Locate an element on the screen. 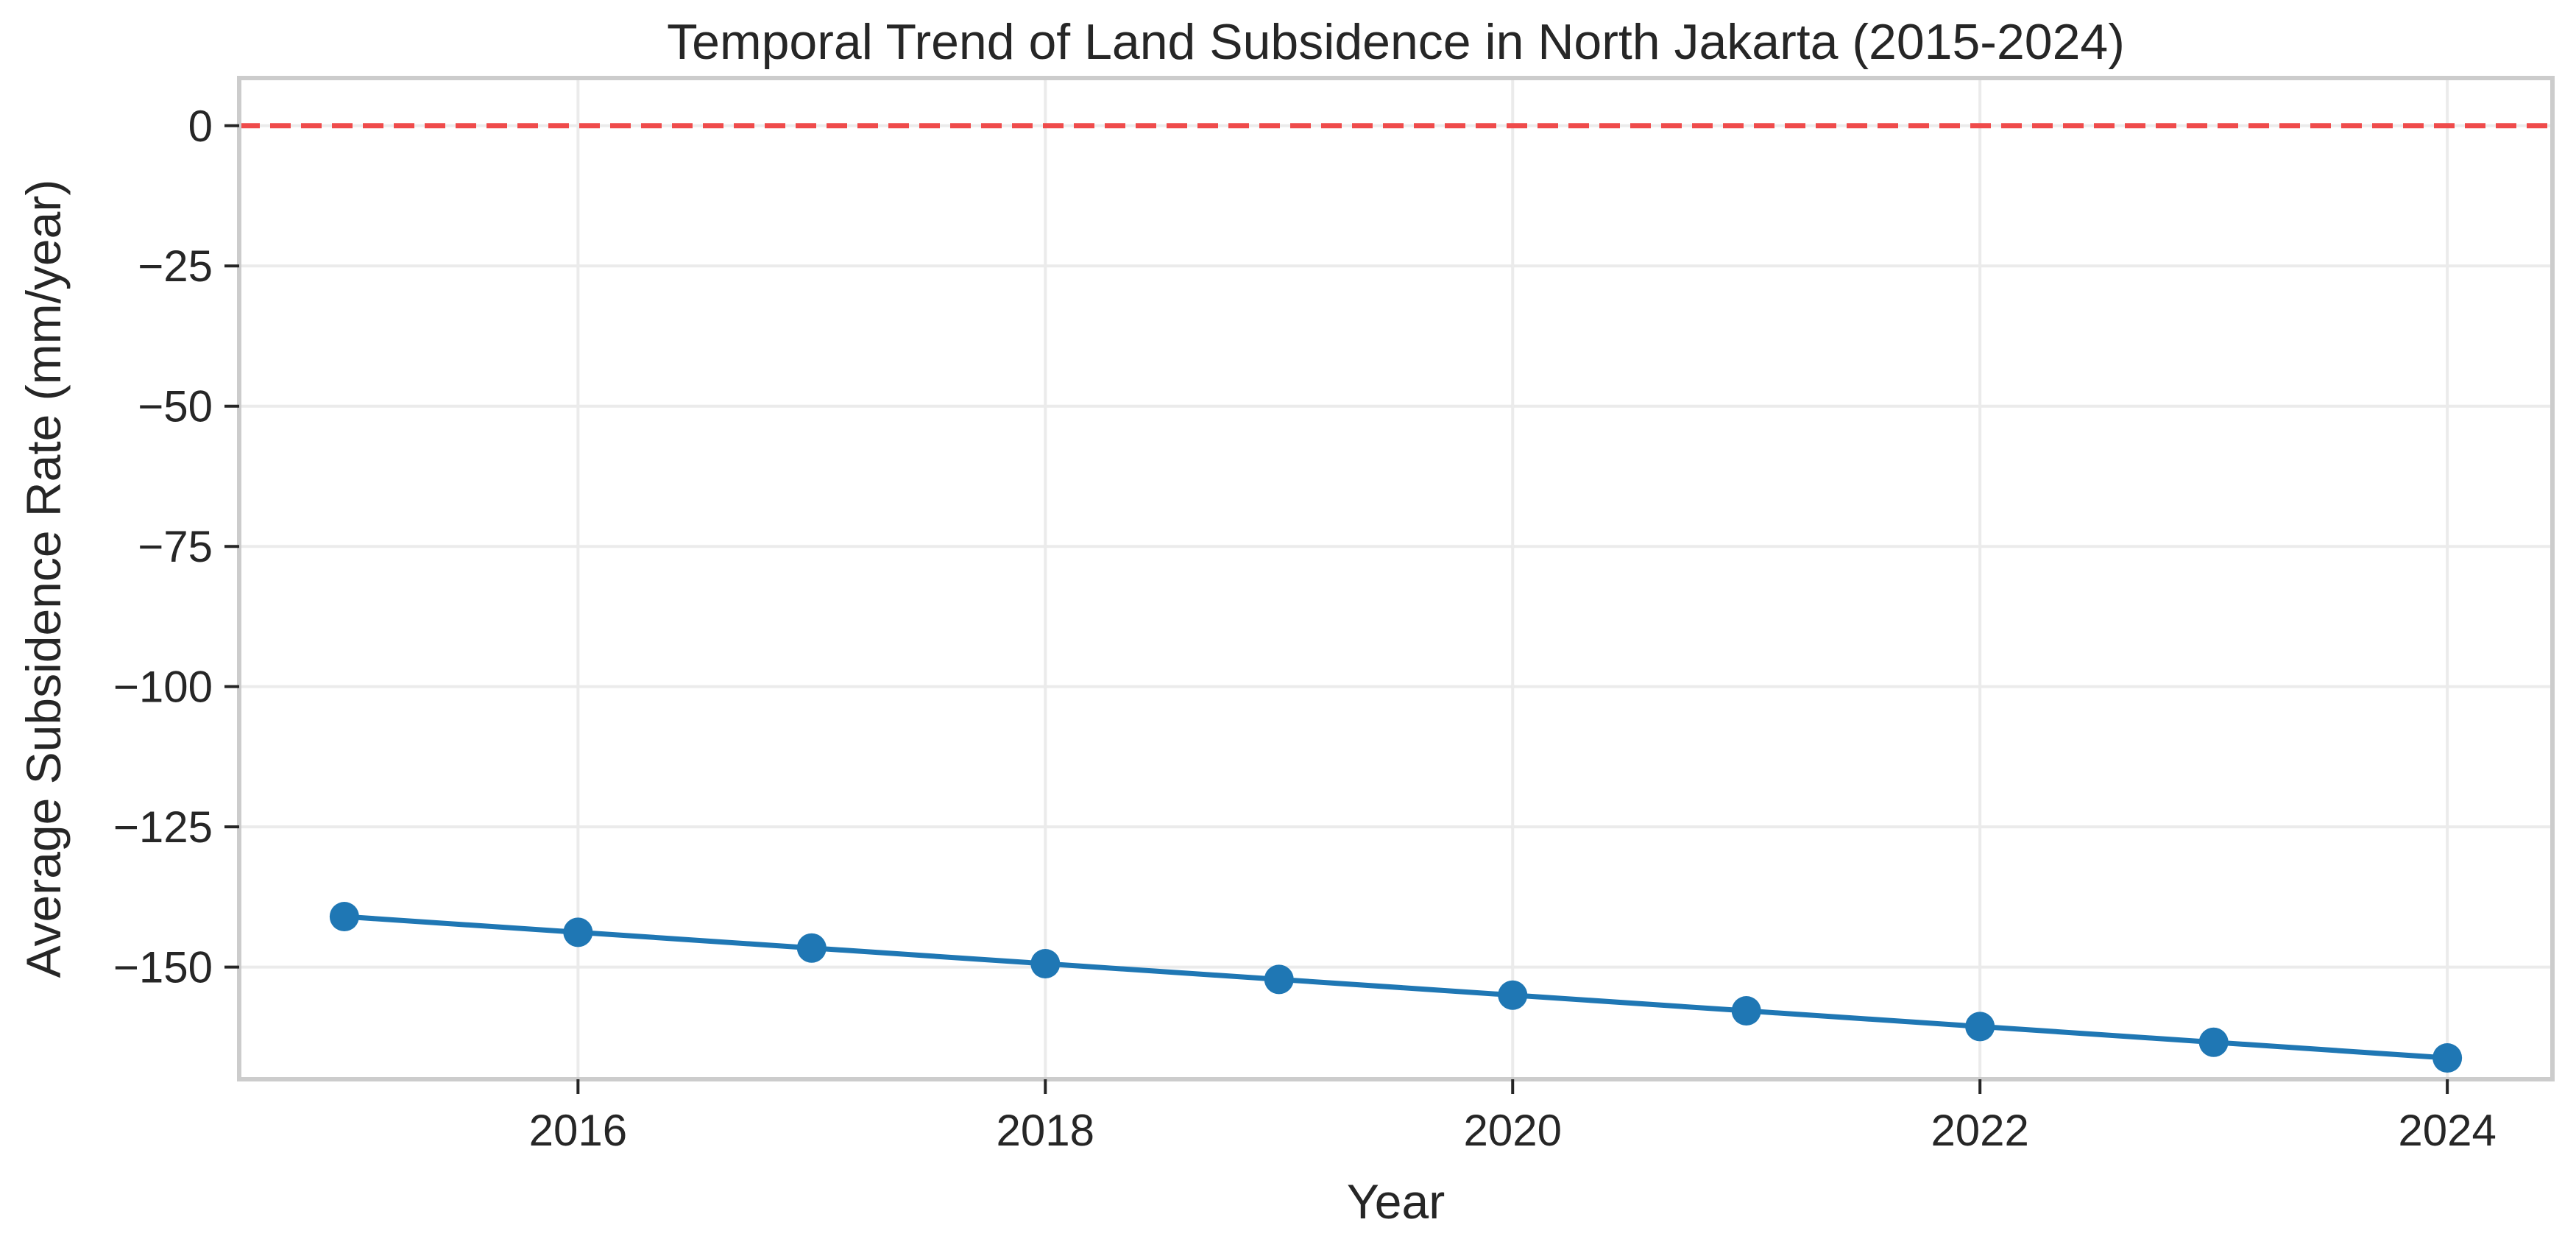 This screenshot has width=2576, height=1253. x-axis-ticks: 2016 2018 2020 2022 2024 is located at coordinates (1513, 1117).